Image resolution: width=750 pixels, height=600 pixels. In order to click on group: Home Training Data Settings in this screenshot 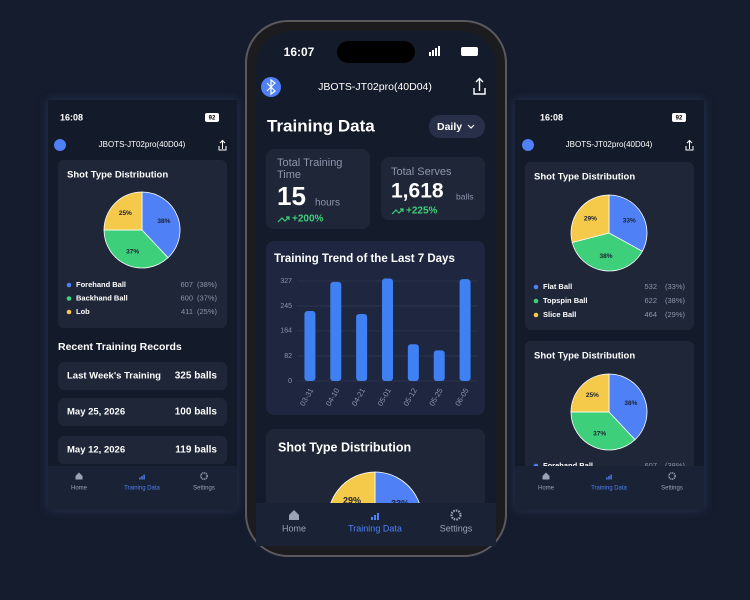, I will do `click(609, 488)`.